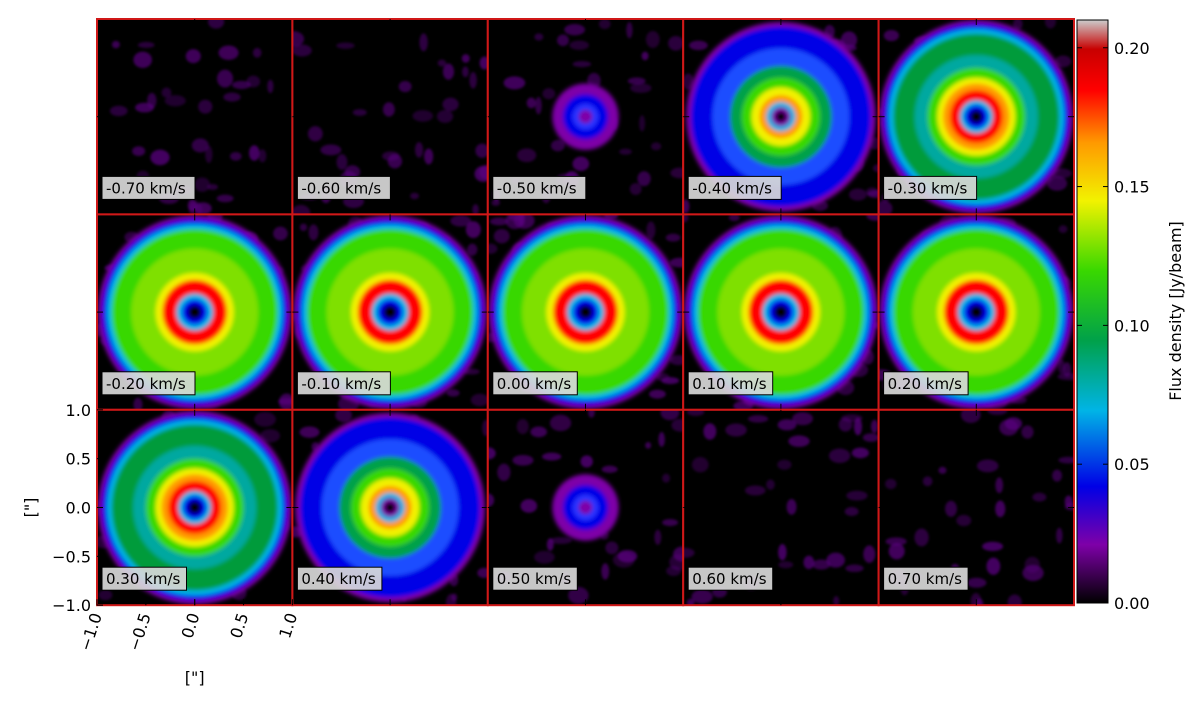  Describe the element at coordinates (338, 579) in the screenshot. I see `velocity-label: 0.40 km/s` at that location.